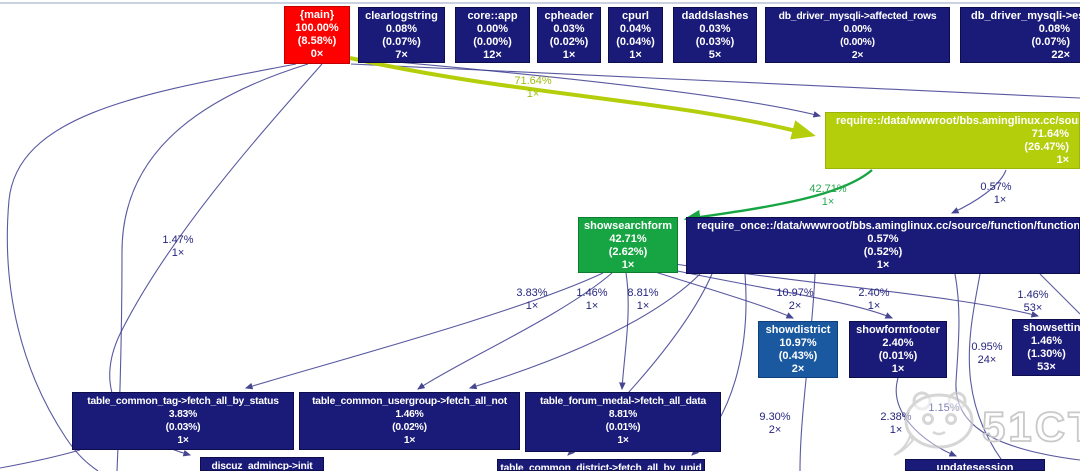  Describe the element at coordinates (828, 189) in the screenshot. I see `edge-label-42-71: 42.71%` at that location.